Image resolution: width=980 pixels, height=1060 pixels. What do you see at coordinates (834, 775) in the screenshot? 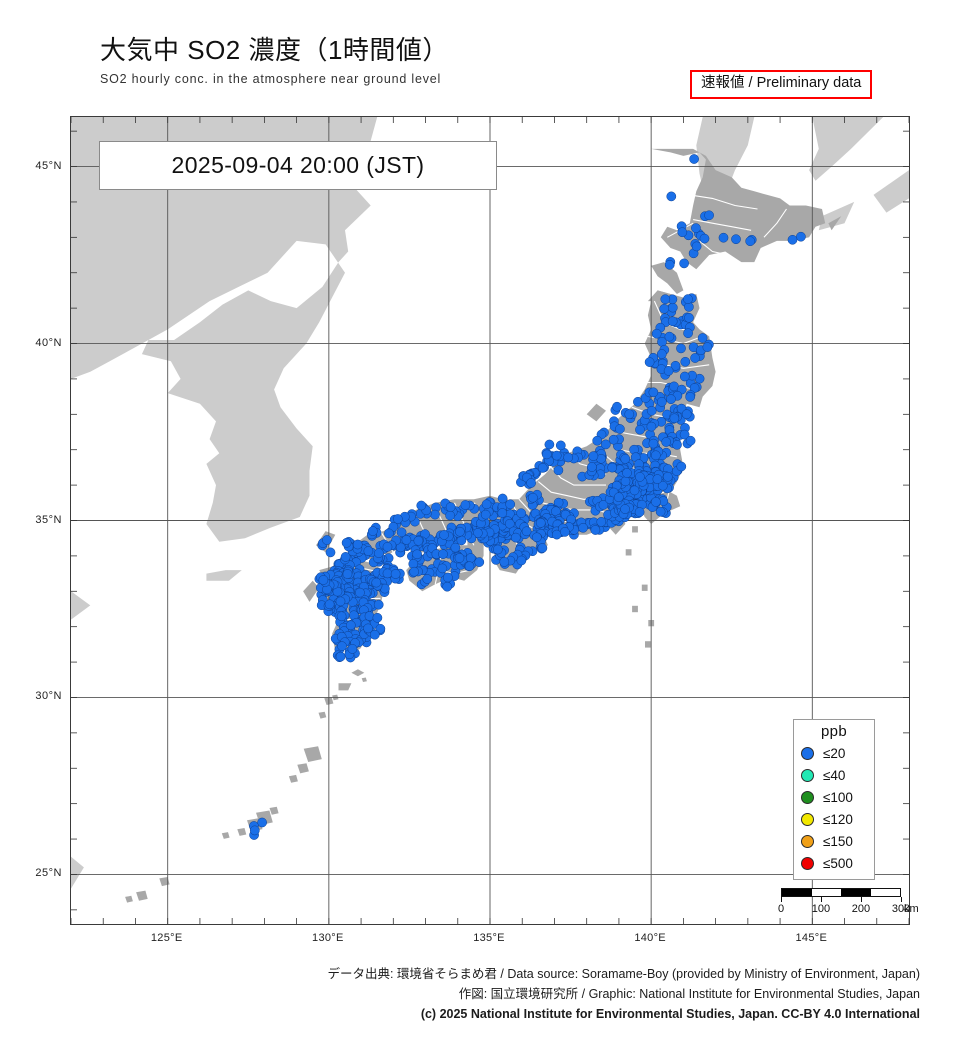
I see `legend-row-1: ≤40` at bounding box center [834, 775].